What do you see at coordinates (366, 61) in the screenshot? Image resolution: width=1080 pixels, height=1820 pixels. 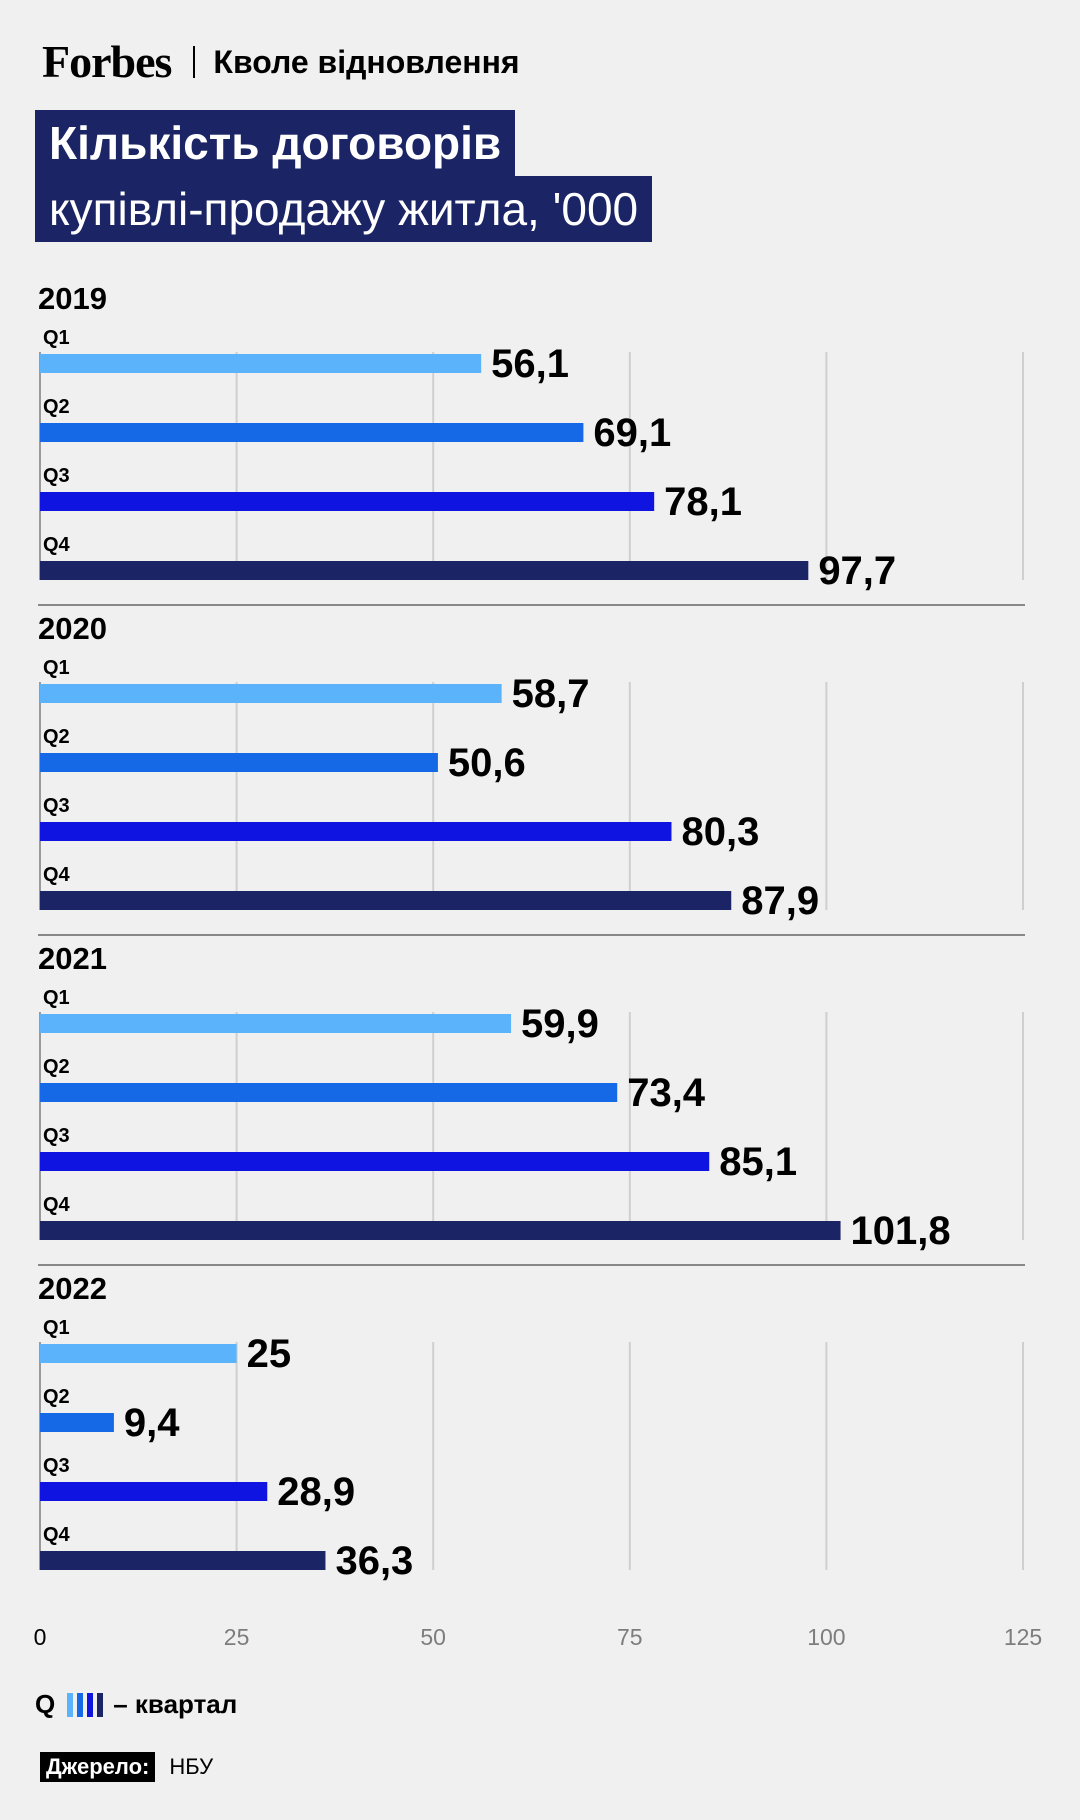 I see `header-section: Кволе відновлення` at bounding box center [366, 61].